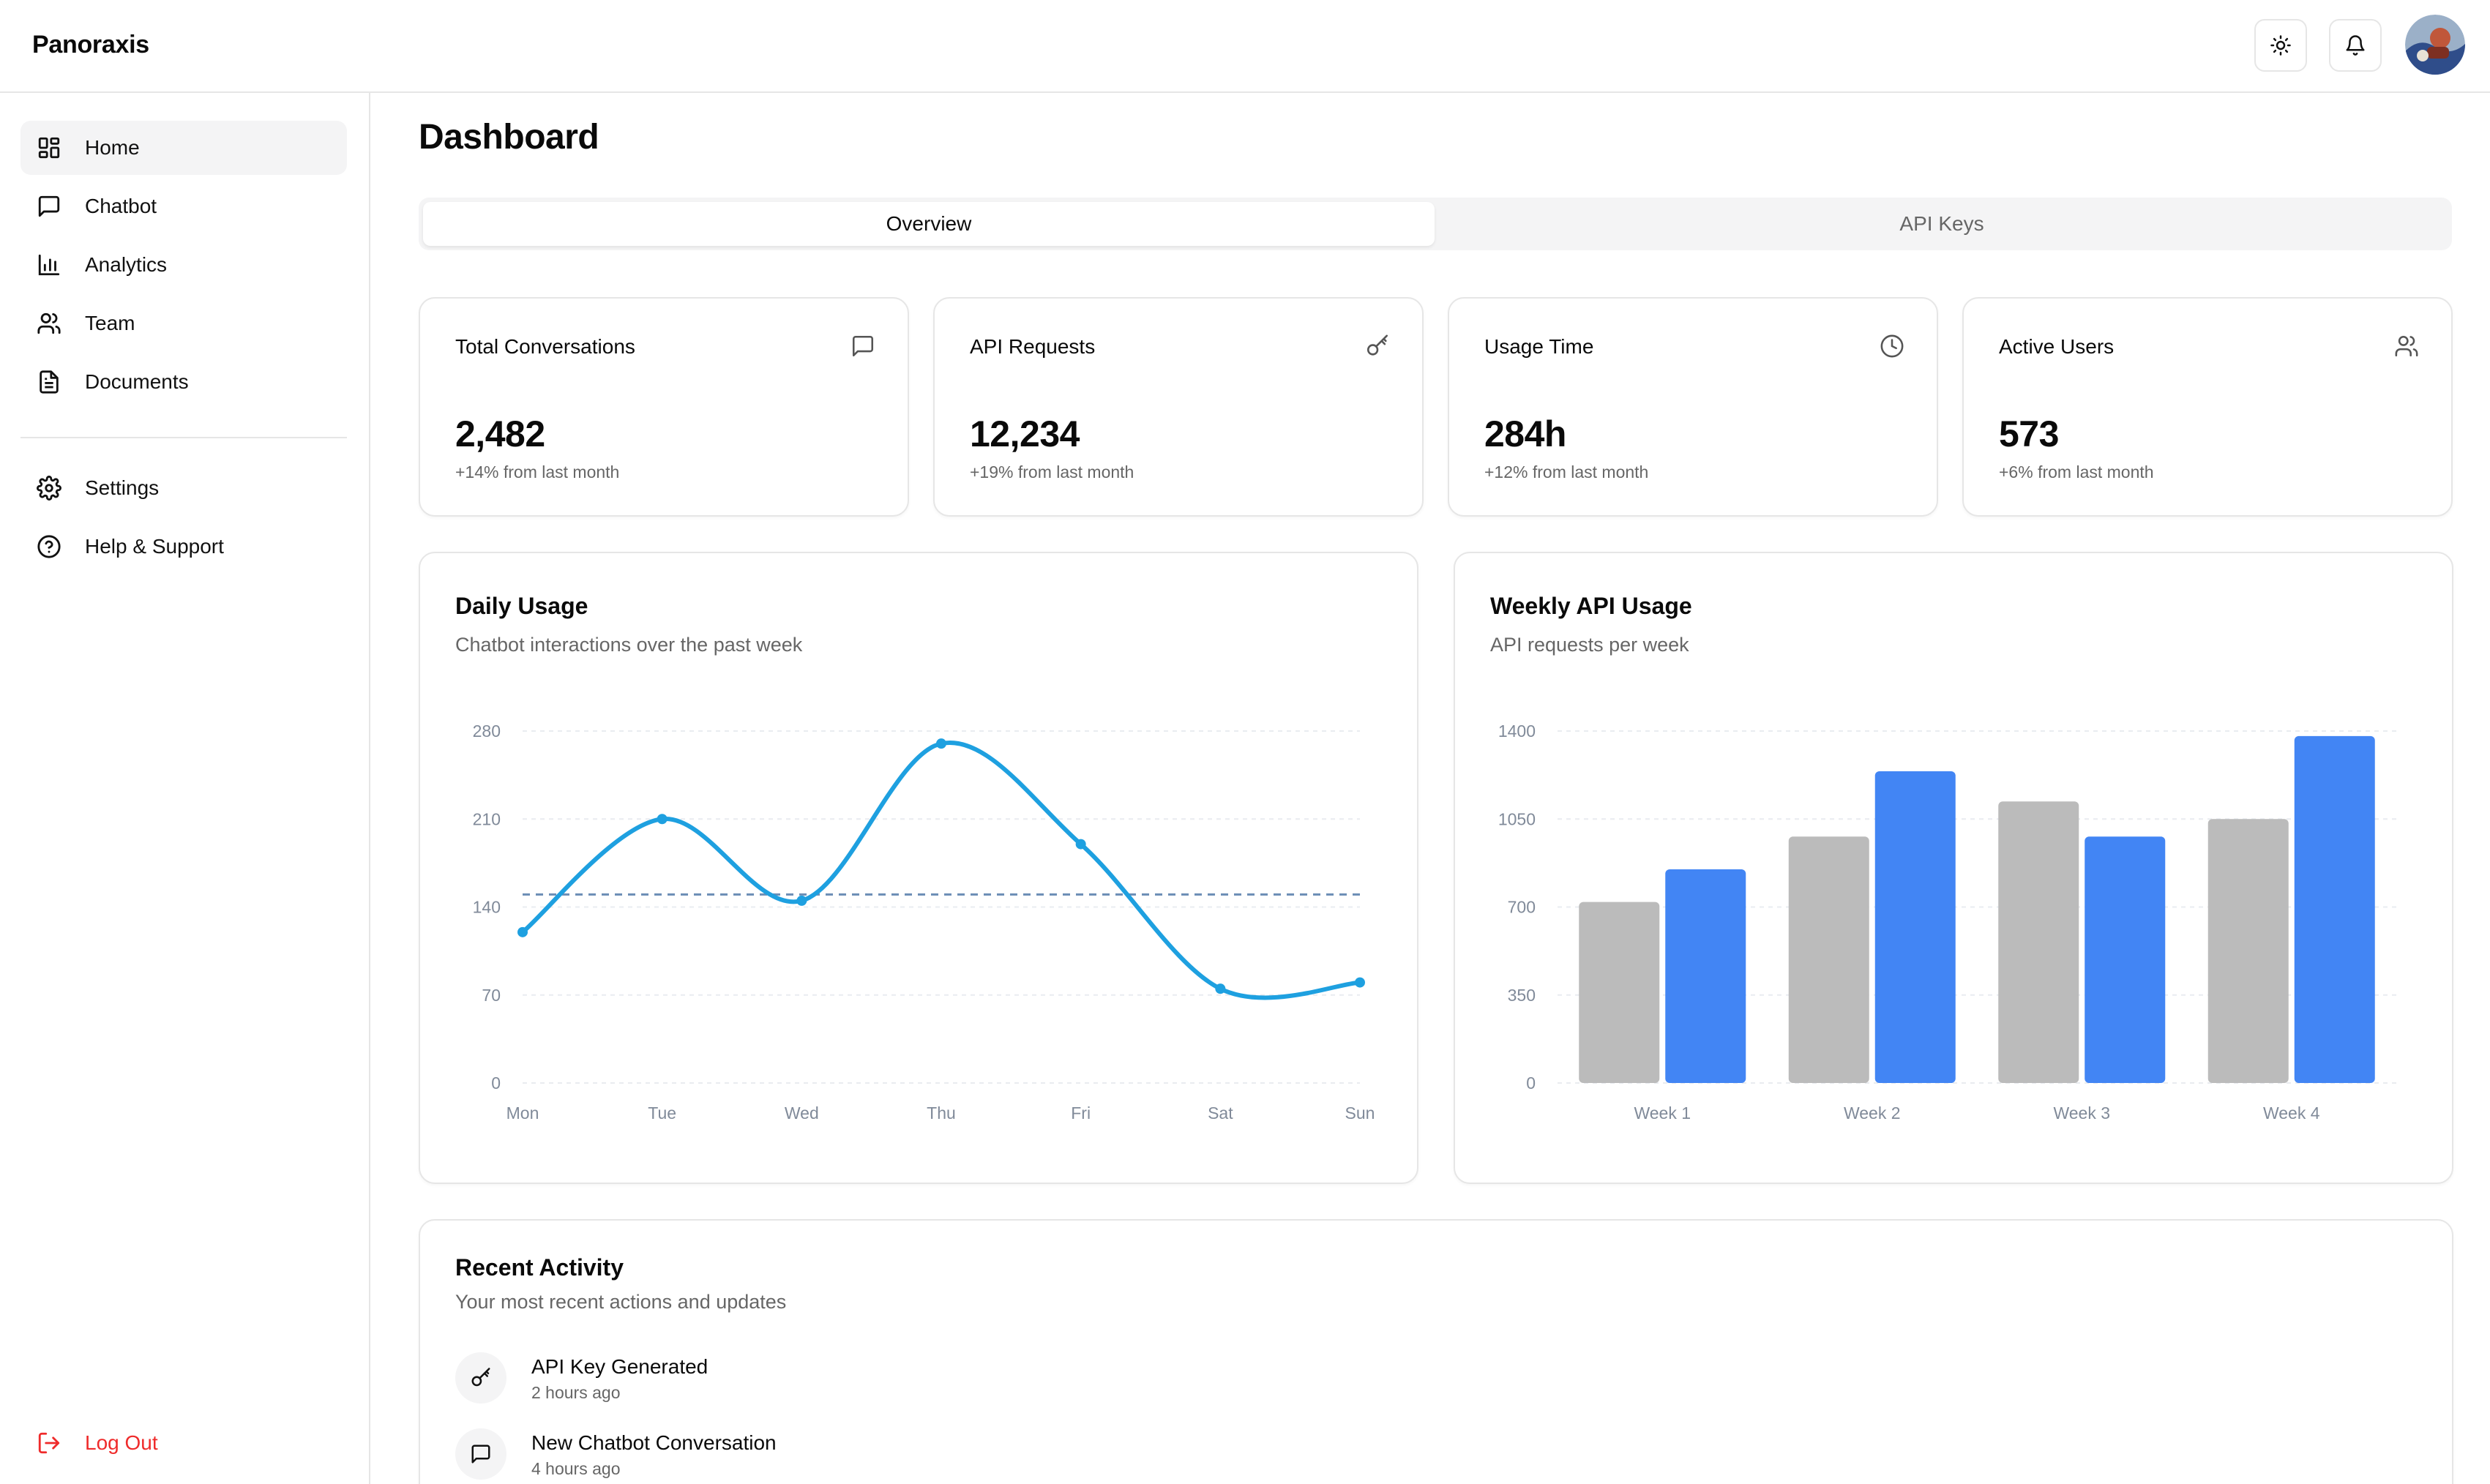 Image resolution: width=2490 pixels, height=1484 pixels. What do you see at coordinates (1245, 46) in the screenshot?
I see `top-bar: Panoraxis` at bounding box center [1245, 46].